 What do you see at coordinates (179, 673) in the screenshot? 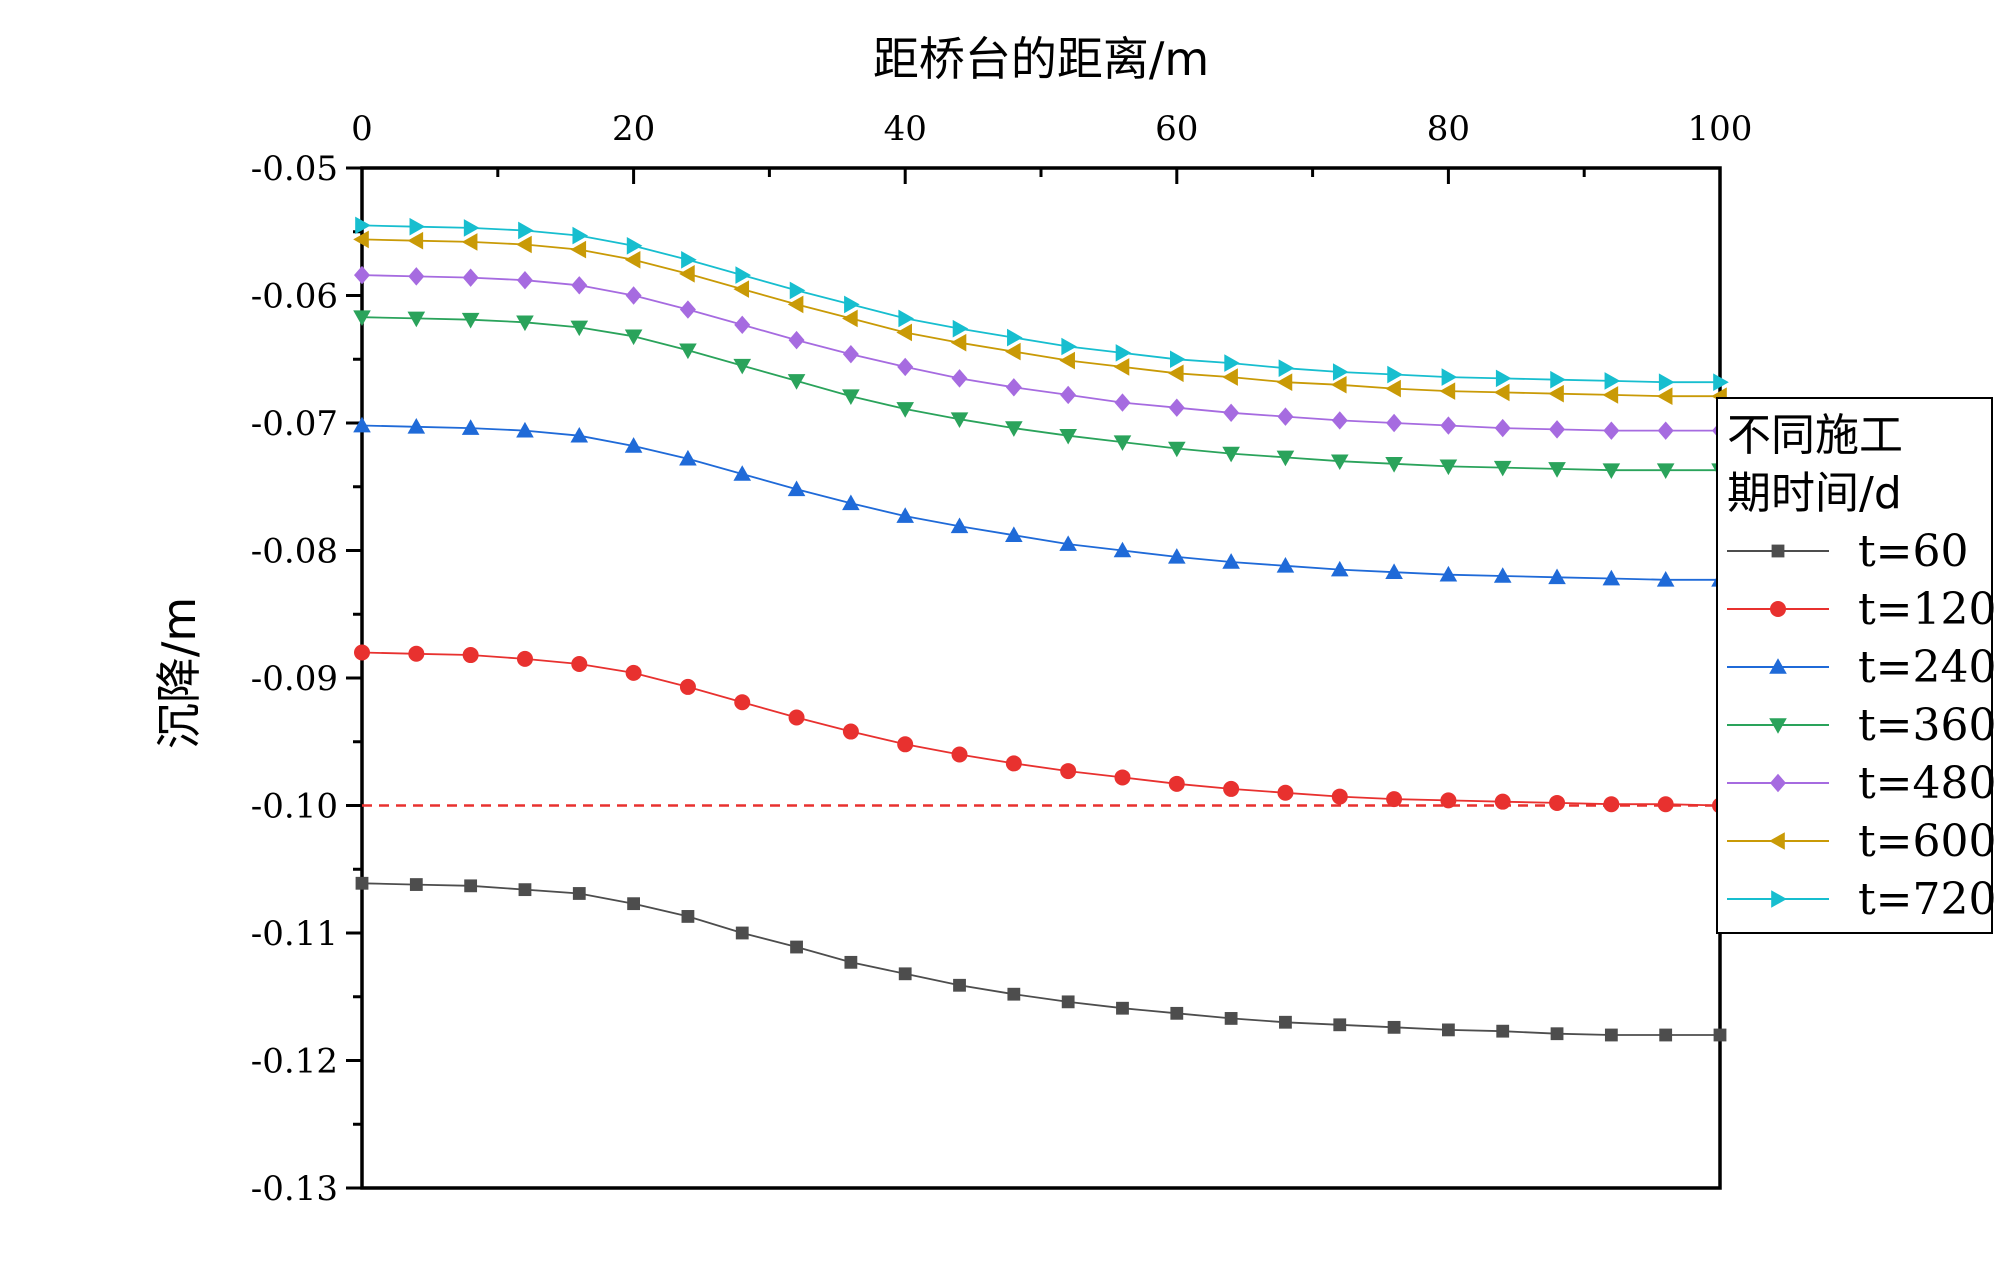
I see `y-axis-title: 沉降/m` at bounding box center [179, 673].